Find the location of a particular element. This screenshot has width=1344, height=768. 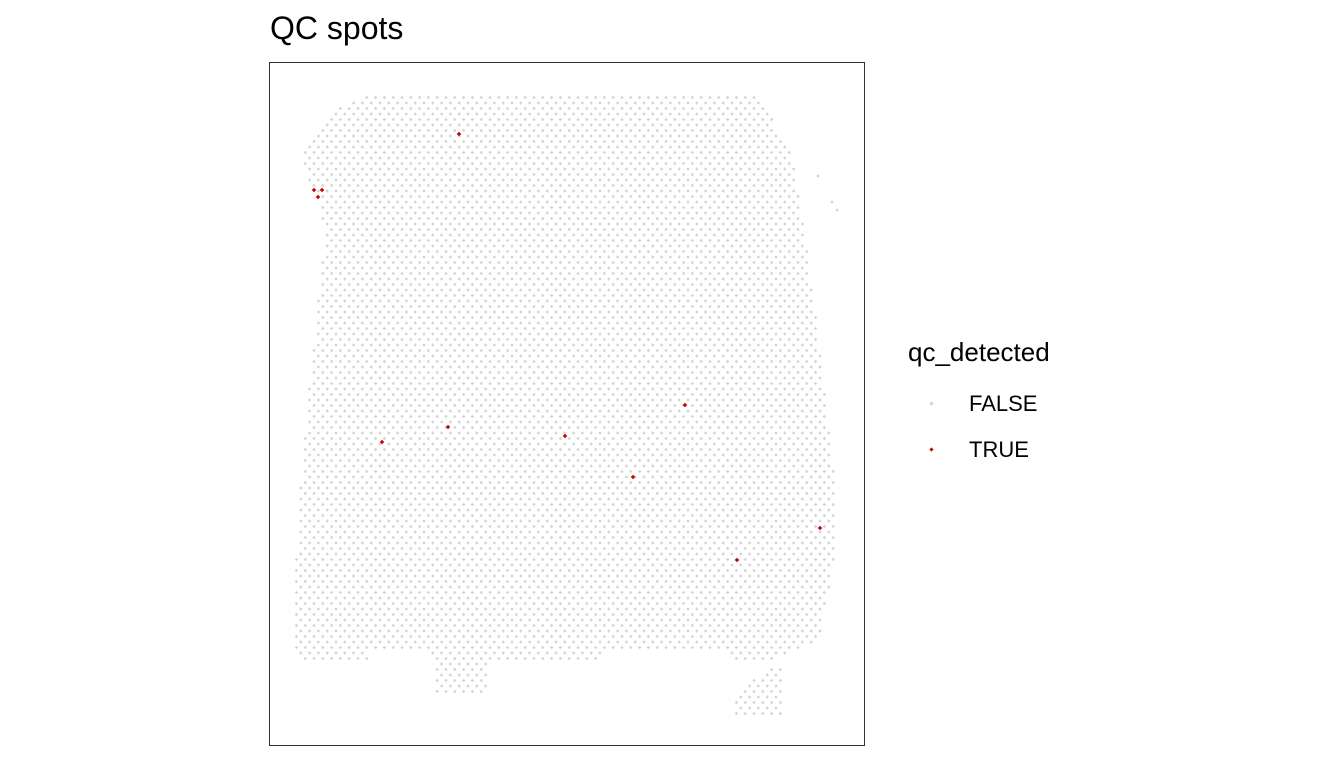

legend-title: qc_detected is located at coordinates (979, 352).